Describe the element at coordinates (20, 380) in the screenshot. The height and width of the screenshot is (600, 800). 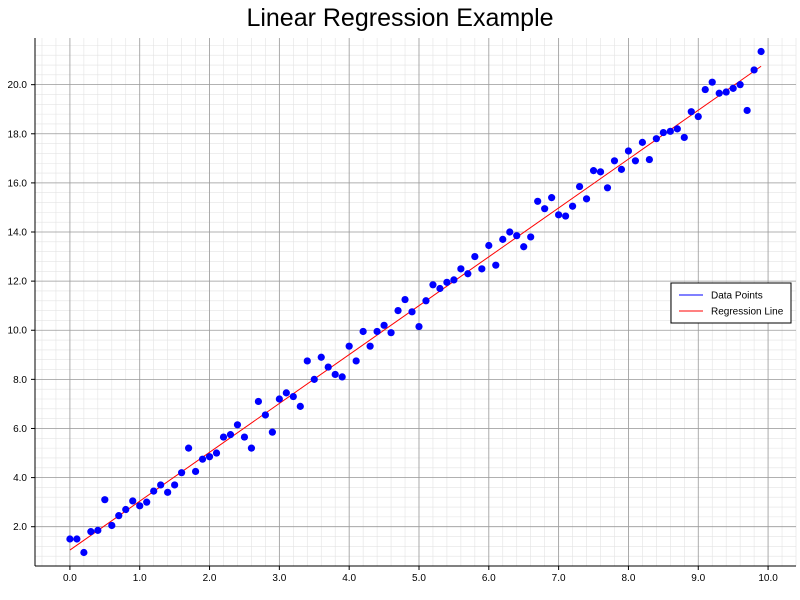
I see `y-tick-label: 8.0` at that location.